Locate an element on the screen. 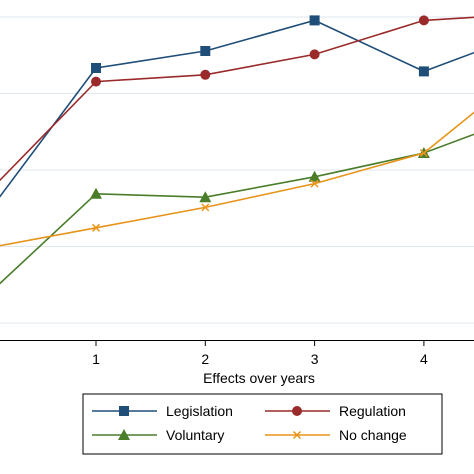  legend-marker-no-change is located at coordinates (297, 435).